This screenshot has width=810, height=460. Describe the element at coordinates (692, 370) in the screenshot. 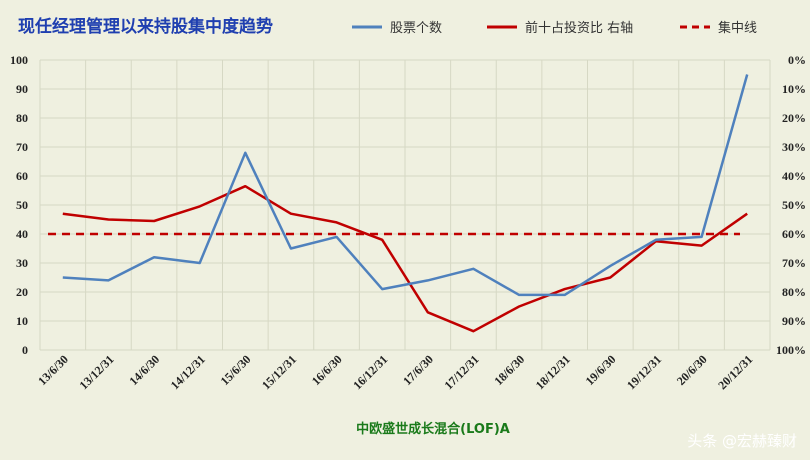

I see `x-axis-tick-label: 20/6/30` at that location.